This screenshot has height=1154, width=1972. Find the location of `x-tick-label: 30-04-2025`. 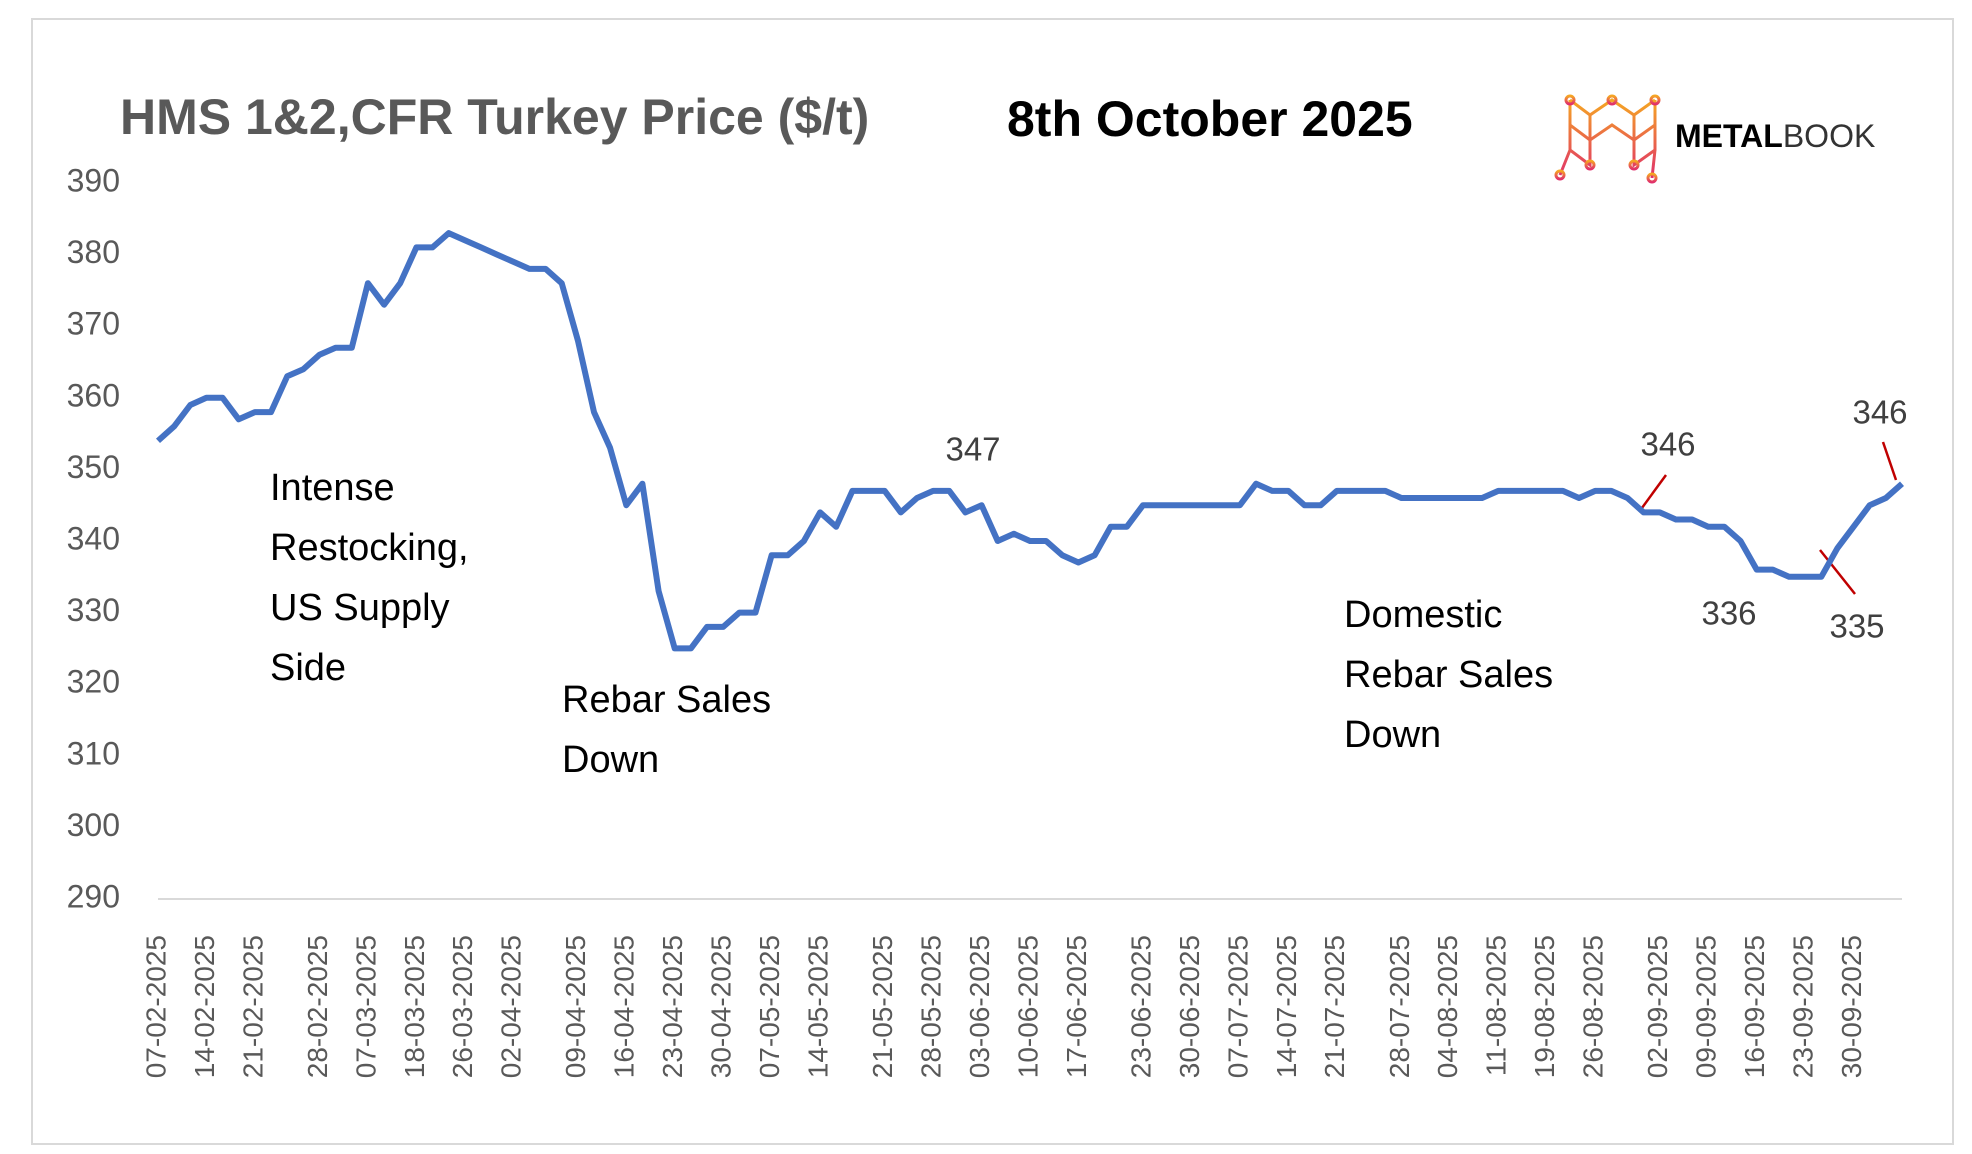

x-tick-label: 30-04-2025 is located at coordinates (721, 1006).